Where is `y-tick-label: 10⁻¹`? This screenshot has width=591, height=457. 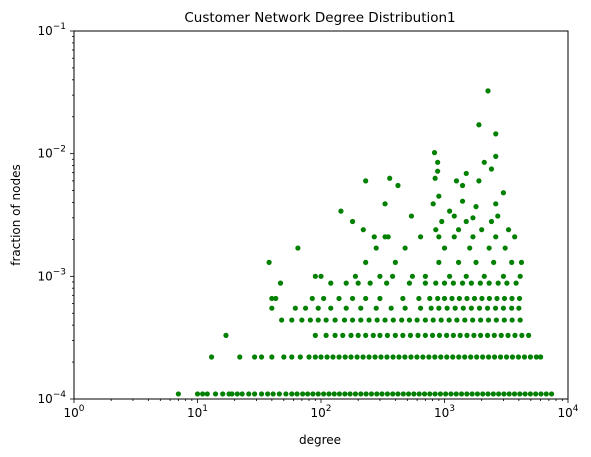
y-tick-label: 10⁻¹ is located at coordinates (51, 30).